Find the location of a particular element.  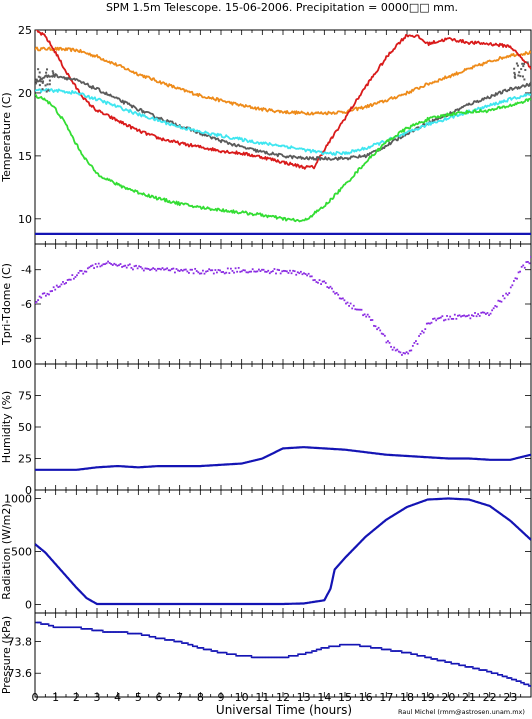

x-axis-label: Universal Time (hours) is located at coordinates (284, 710).